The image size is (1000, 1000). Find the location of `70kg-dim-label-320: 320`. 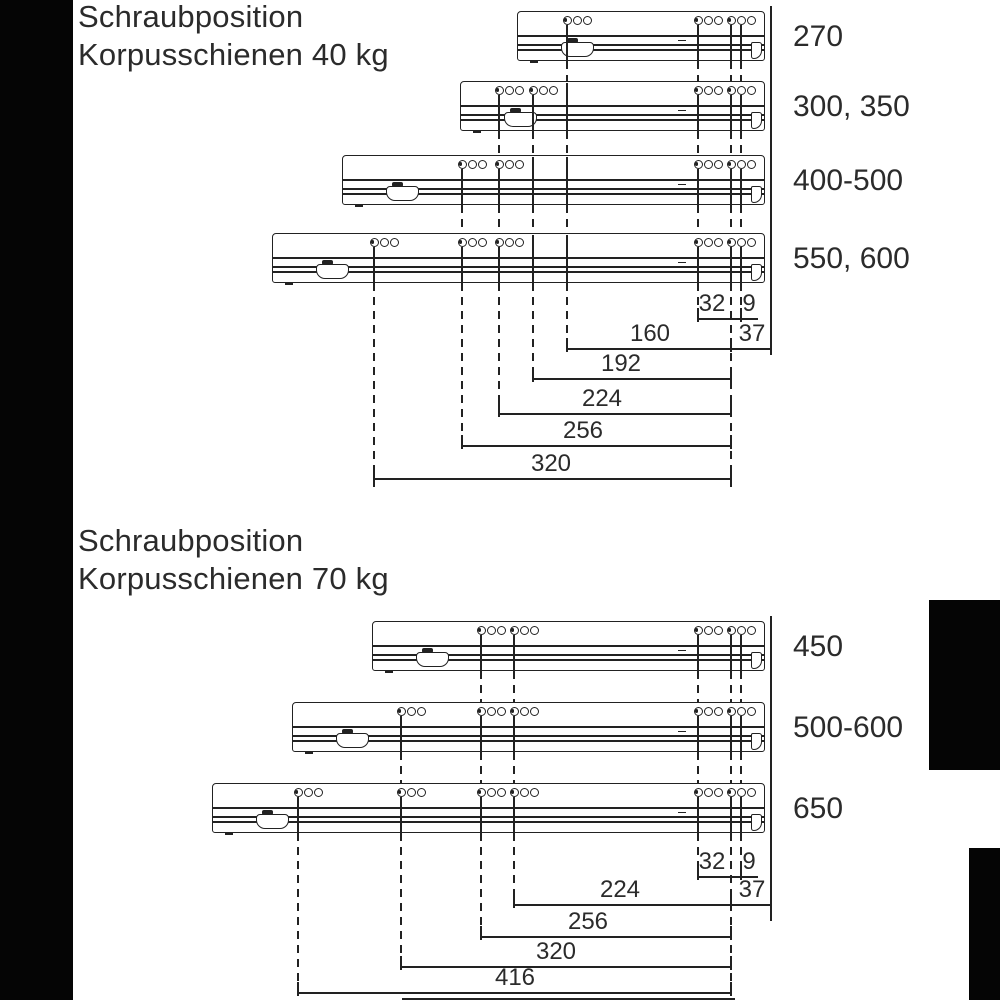

70kg-dim-label-320: 320 is located at coordinates (556, 951).